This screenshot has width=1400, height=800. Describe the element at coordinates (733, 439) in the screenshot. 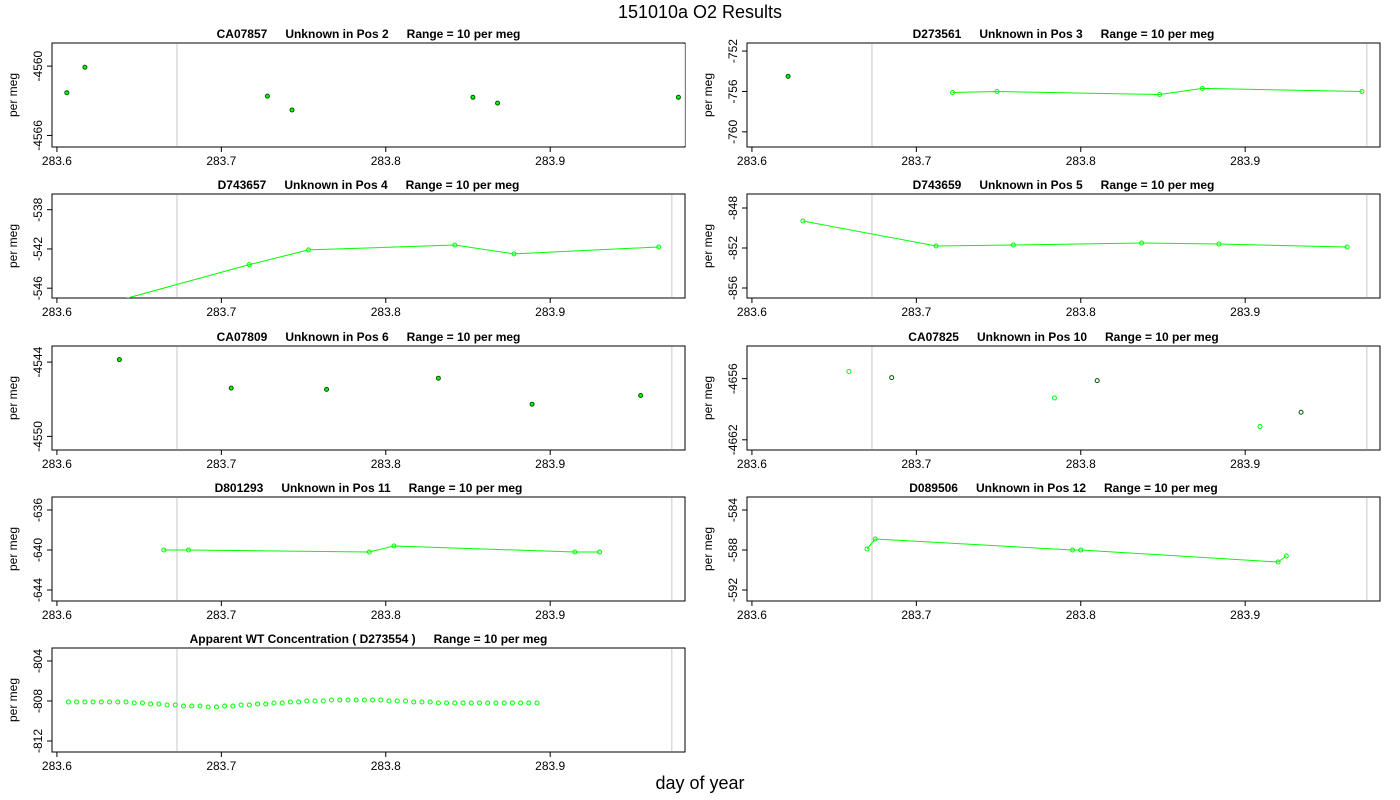

I see `y-tick-label: -4662` at that location.